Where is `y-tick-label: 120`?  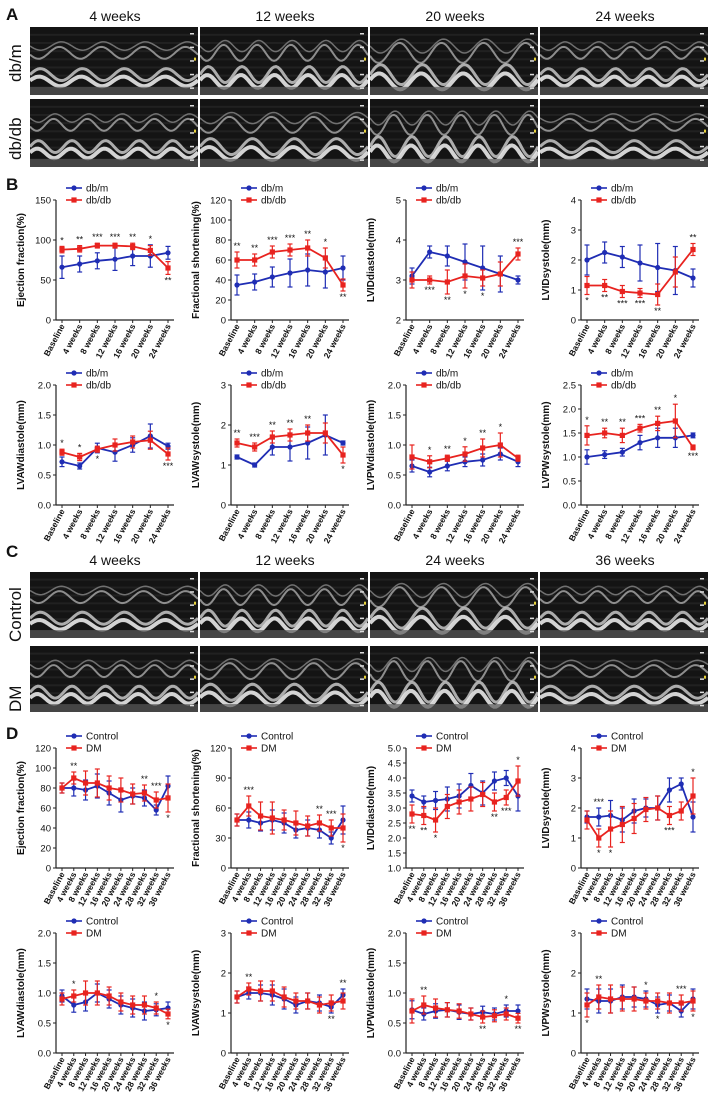
y-tick-label: 120 is located at coordinates (218, 749).